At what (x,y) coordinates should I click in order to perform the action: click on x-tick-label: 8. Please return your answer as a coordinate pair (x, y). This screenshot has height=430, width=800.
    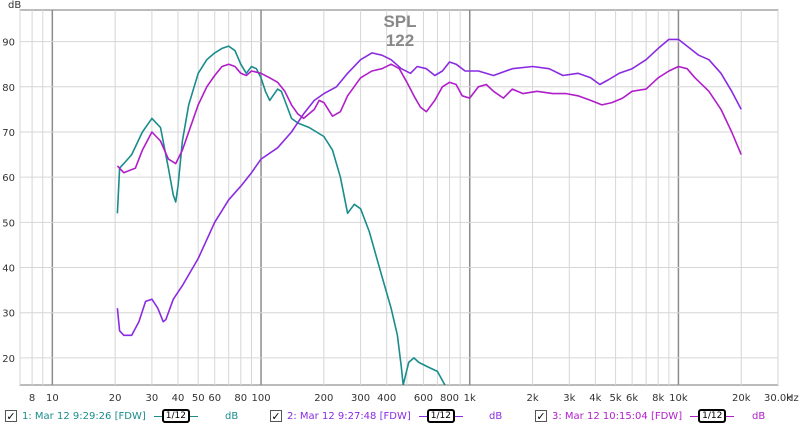
    Looking at the image, I should click on (32, 398).